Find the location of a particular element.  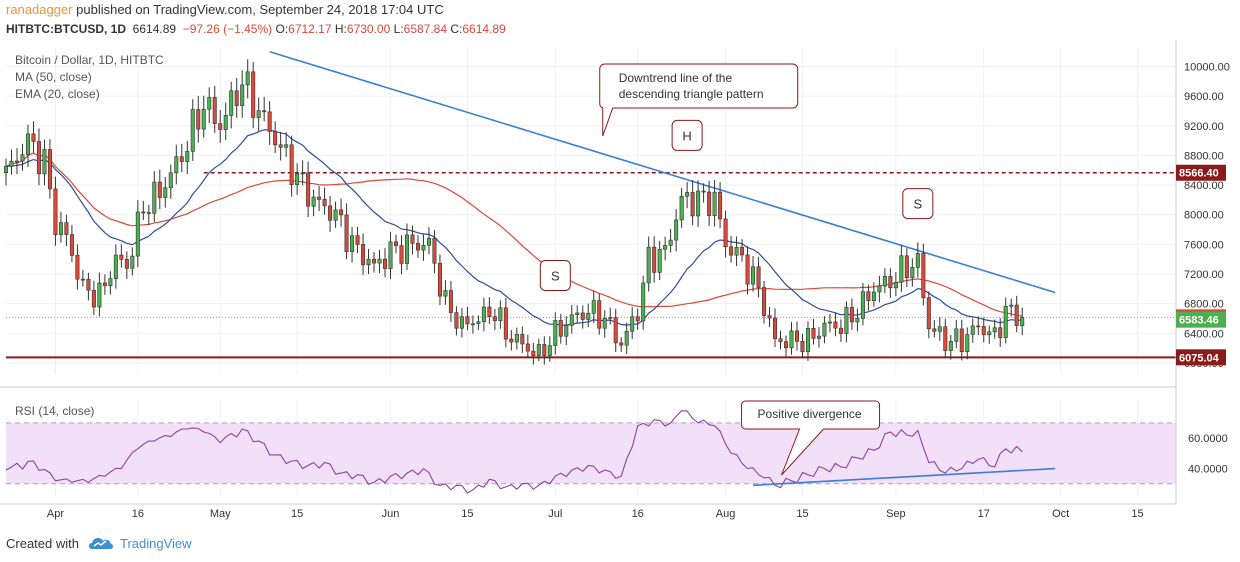

time-tick-label: Aug is located at coordinates (726, 514).